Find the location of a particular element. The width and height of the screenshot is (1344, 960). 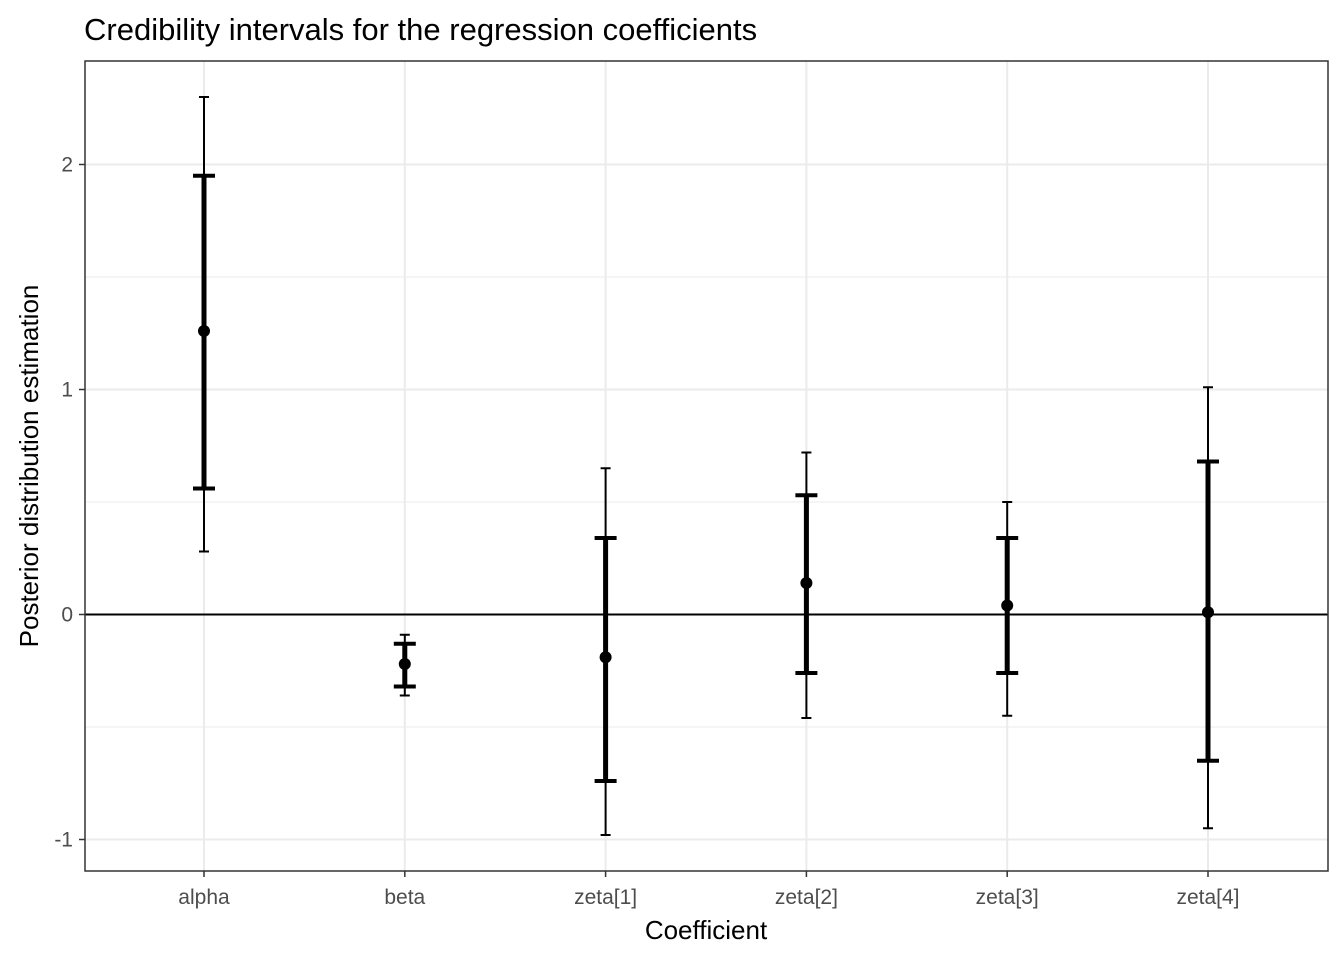

x-axis-title: Coefficient is located at coordinates (706, 930).